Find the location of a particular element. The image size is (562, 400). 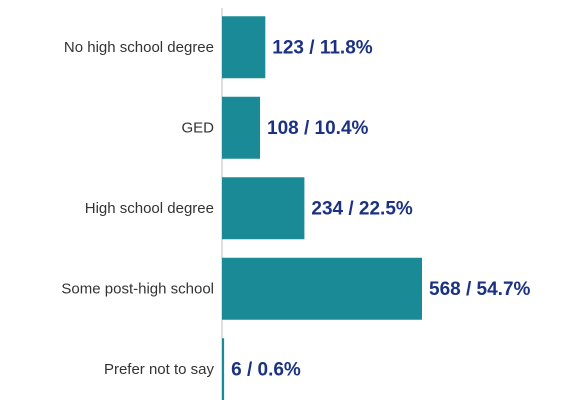

value-label: 6 / 0.6% is located at coordinates (266, 369).